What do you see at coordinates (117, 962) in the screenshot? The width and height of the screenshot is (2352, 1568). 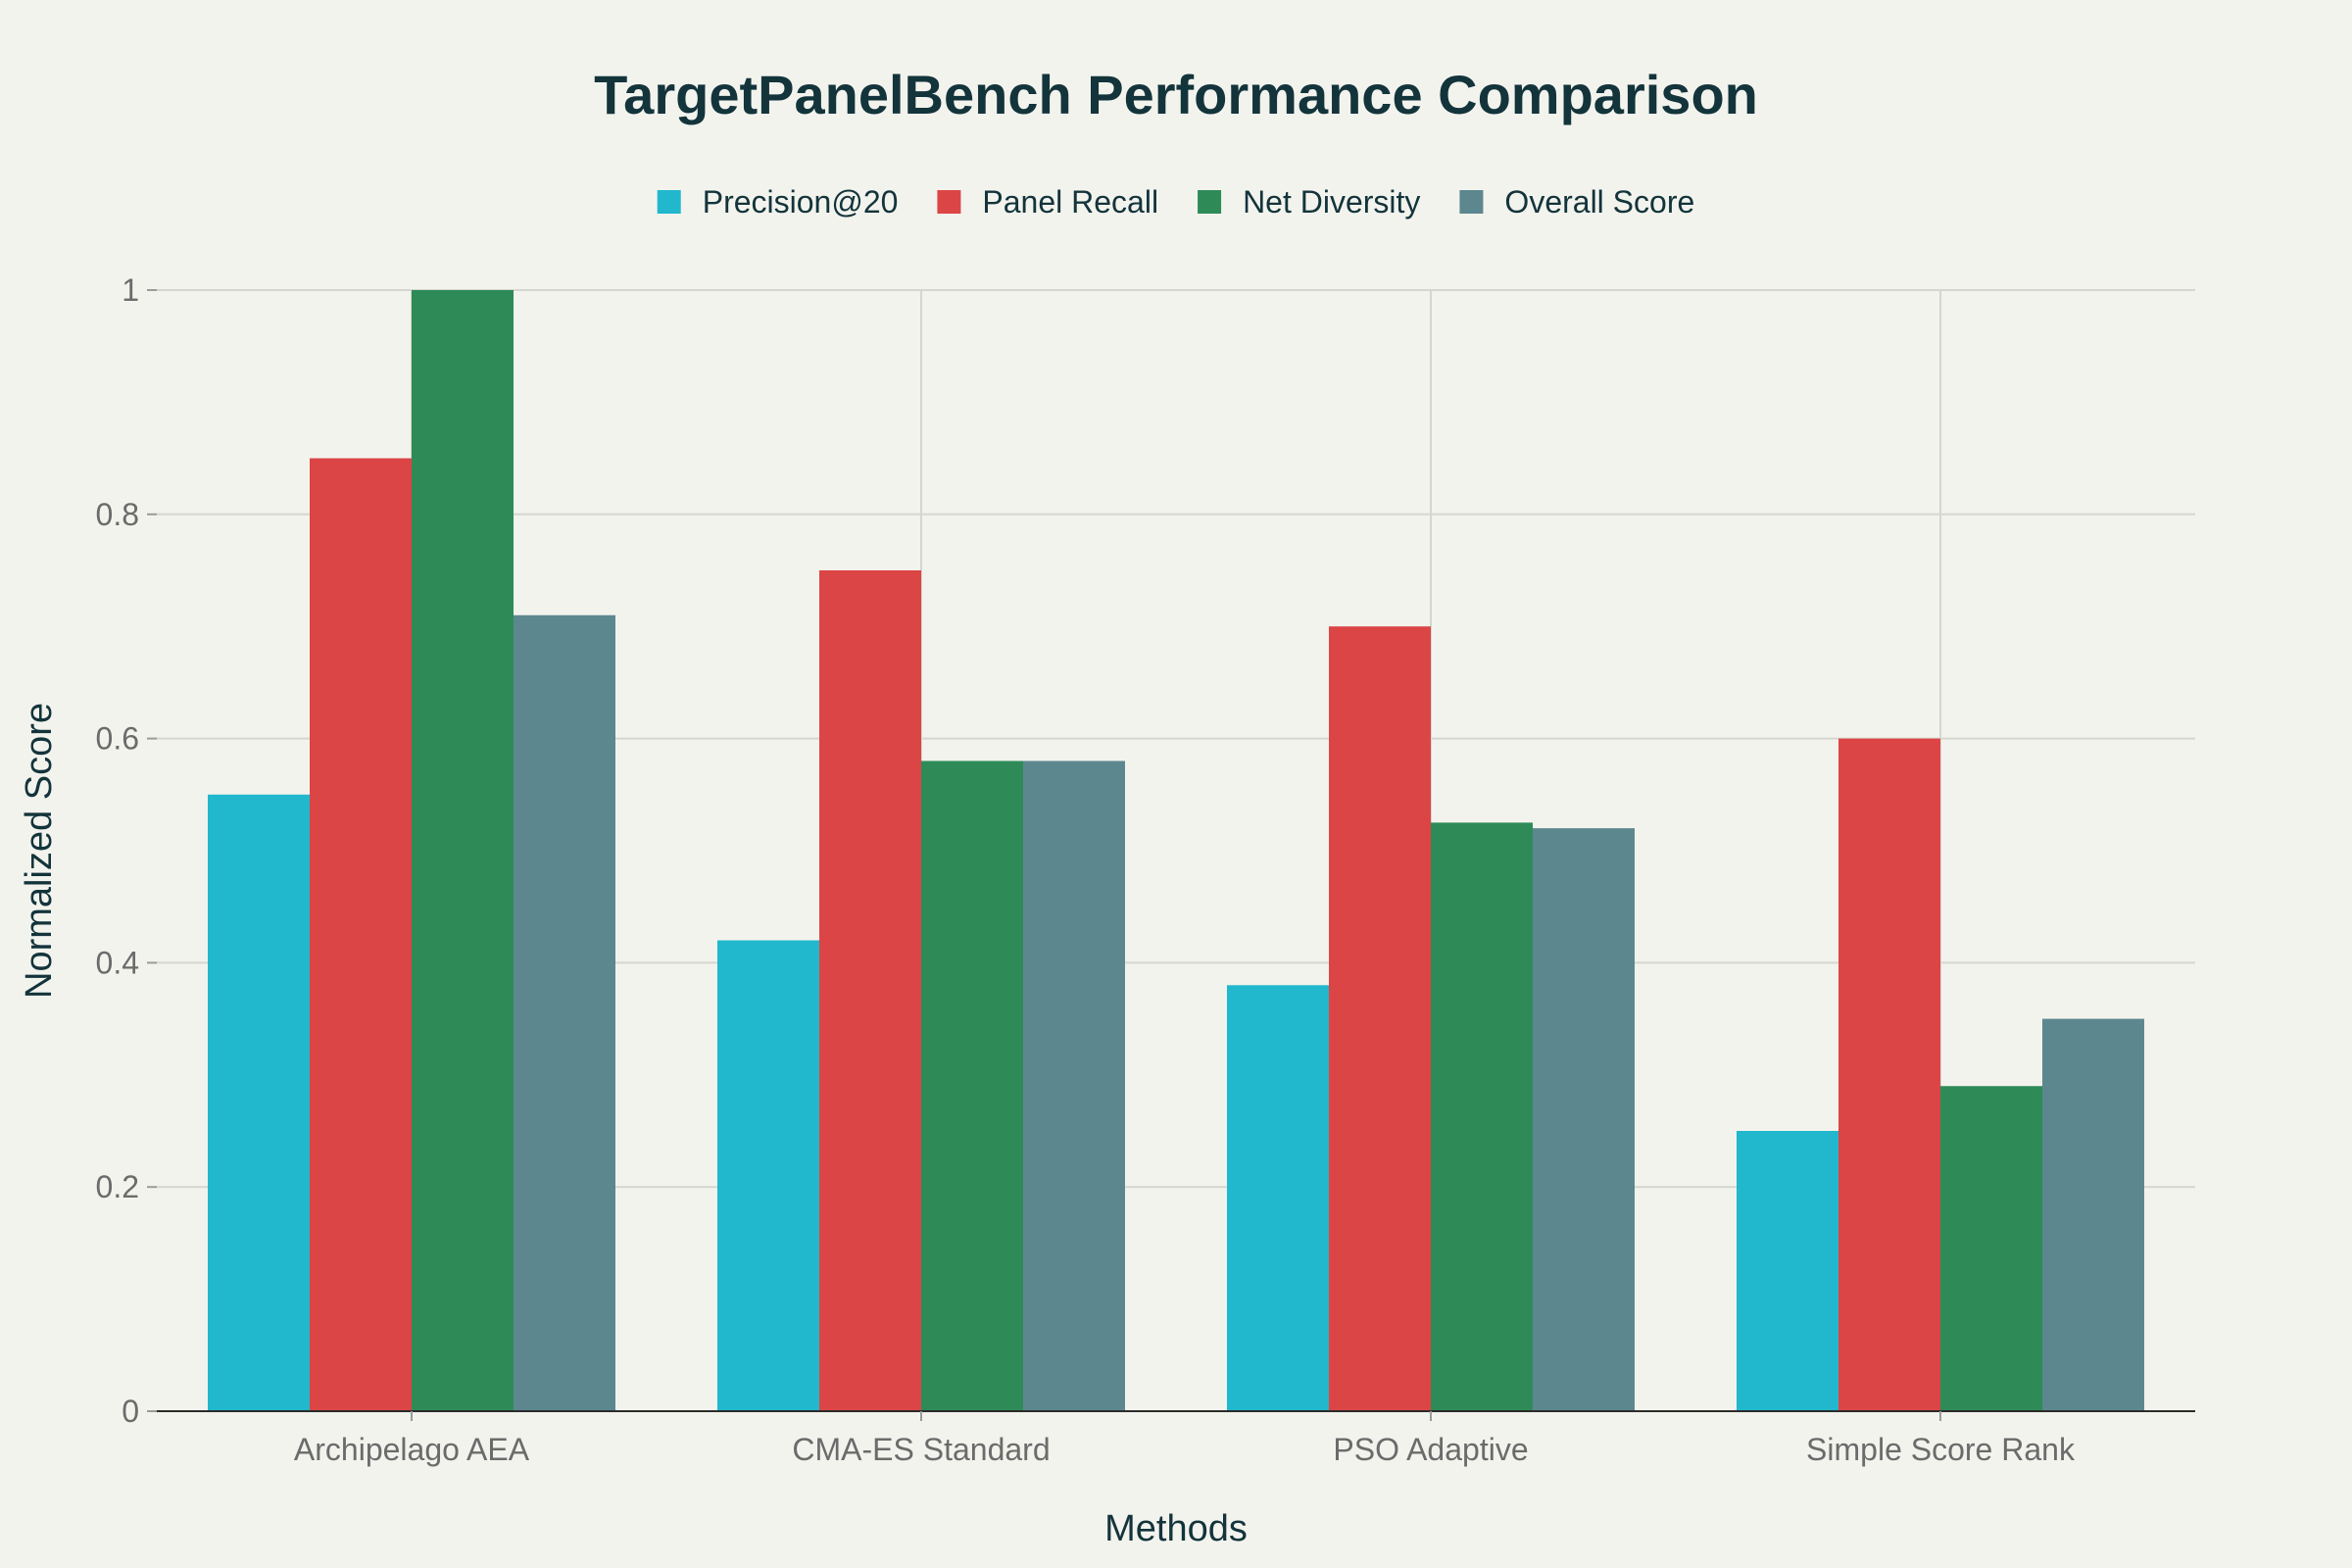 I see `y-tick-label: 0.4` at bounding box center [117, 962].